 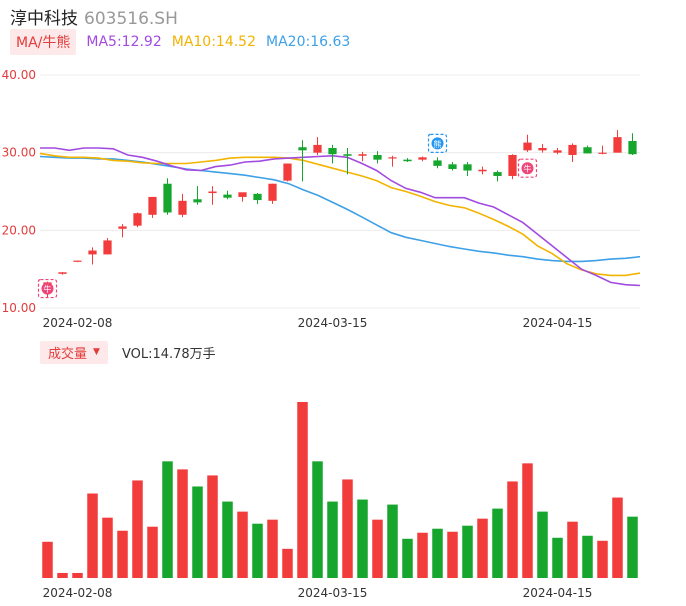 What do you see at coordinates (68, 354) in the screenshot?
I see `volume-tag-label: 成交量` at bounding box center [68, 354].